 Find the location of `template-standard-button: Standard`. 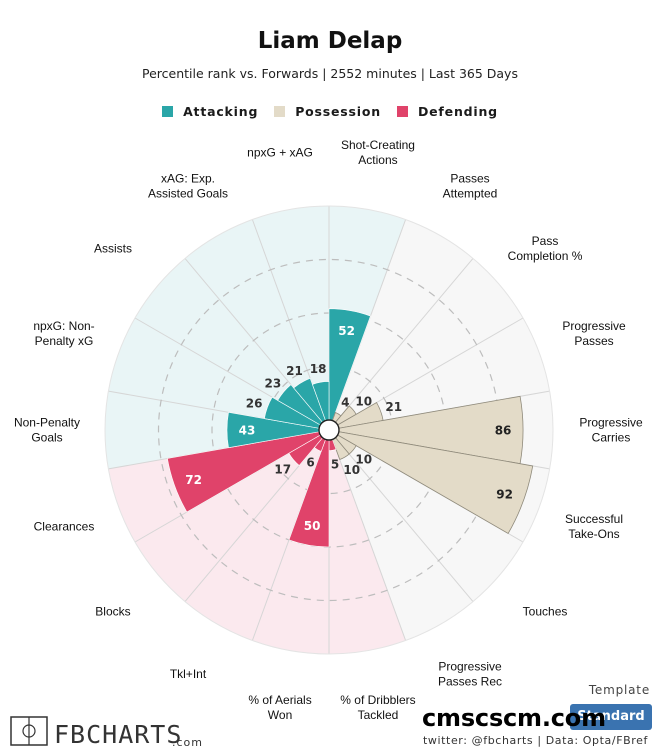

template-standard-button: Standard is located at coordinates (611, 717).